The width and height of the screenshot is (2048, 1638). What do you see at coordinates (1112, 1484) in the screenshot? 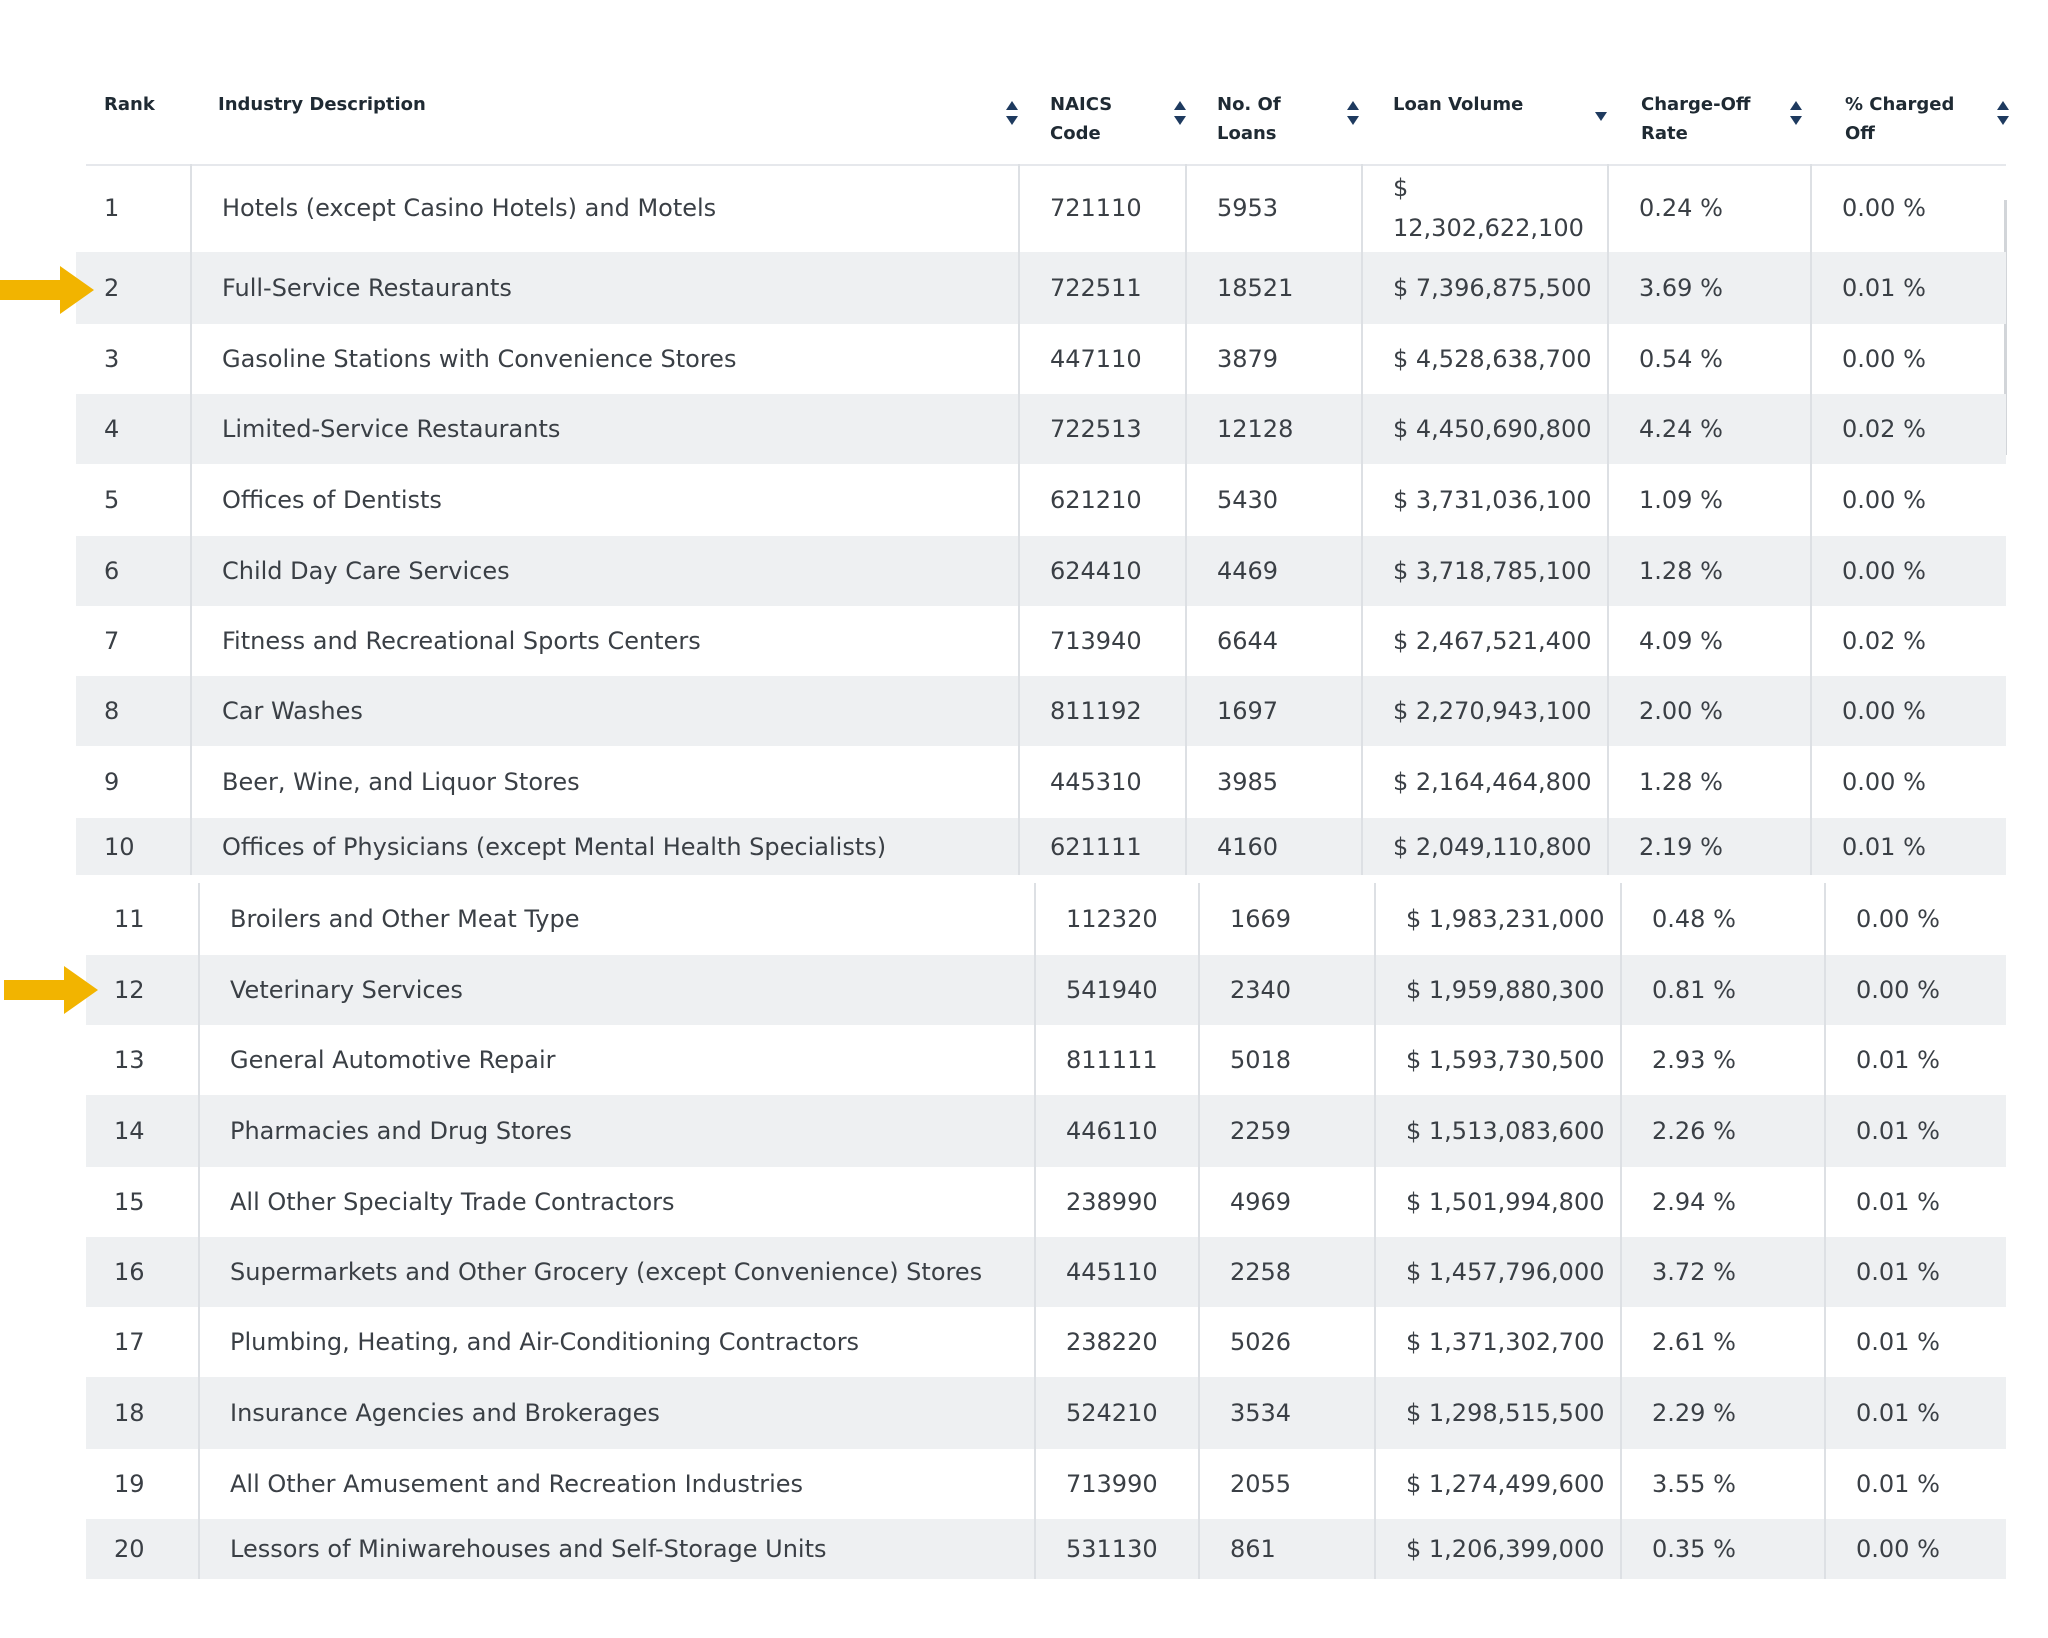
I see `naics-cell-text: 713990` at bounding box center [1112, 1484].